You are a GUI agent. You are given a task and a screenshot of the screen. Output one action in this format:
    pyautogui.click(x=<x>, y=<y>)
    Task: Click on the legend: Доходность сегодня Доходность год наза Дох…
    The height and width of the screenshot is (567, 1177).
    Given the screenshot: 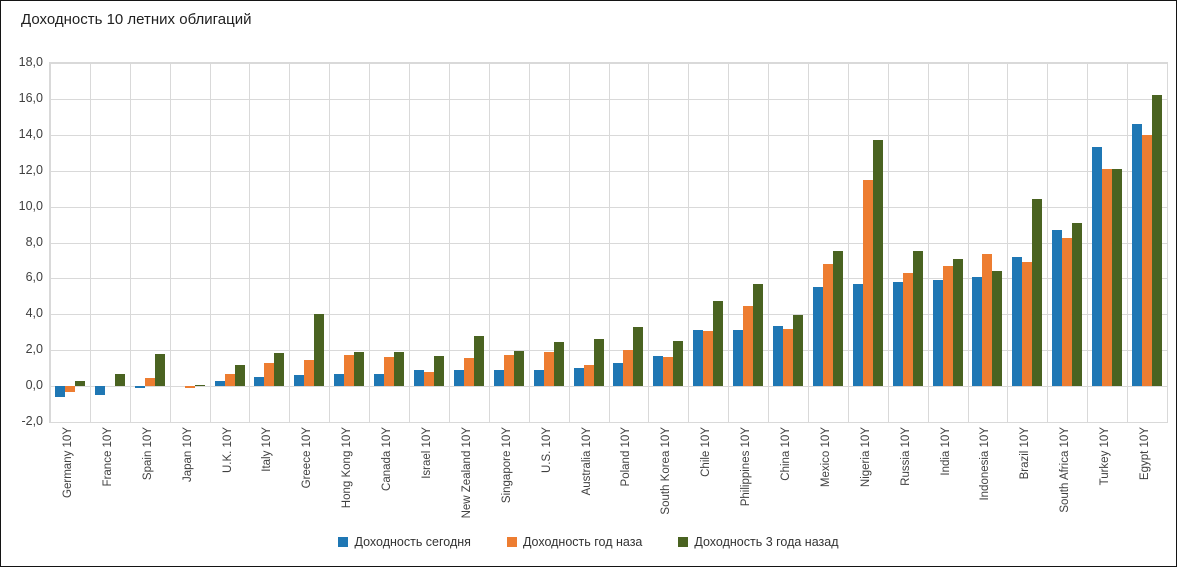 What is the action you would take?
    pyautogui.click(x=588, y=542)
    